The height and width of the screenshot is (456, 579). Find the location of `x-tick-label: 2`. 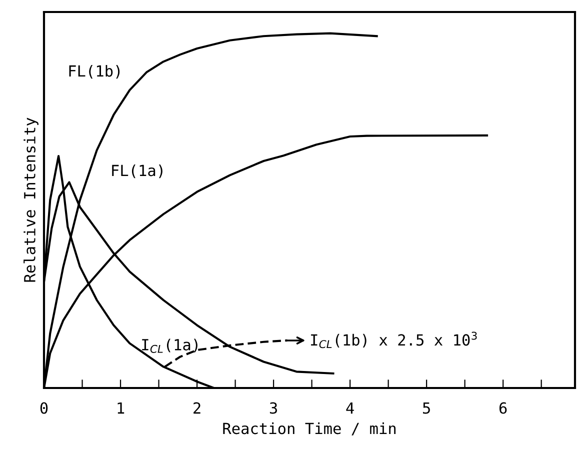

x-tick-label: 2 is located at coordinates (197, 408).